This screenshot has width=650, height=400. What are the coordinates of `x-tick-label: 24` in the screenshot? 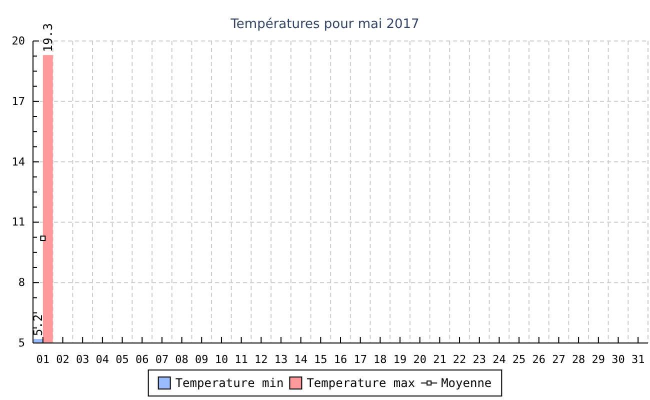 It's located at (499, 359).